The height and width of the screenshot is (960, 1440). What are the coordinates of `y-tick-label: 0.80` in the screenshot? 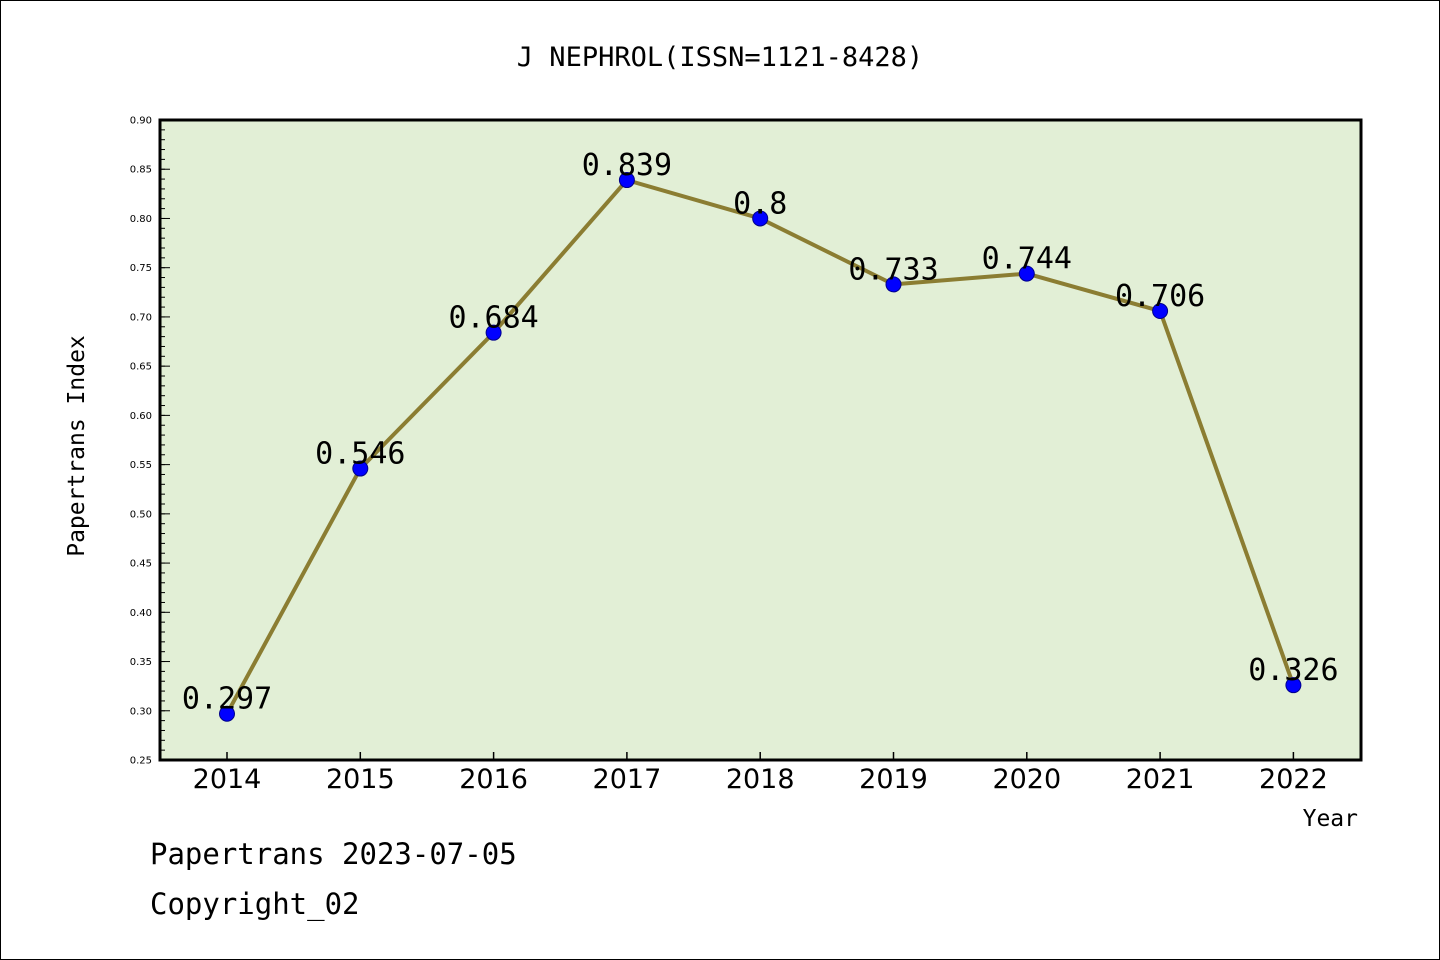 It's located at (141, 219).